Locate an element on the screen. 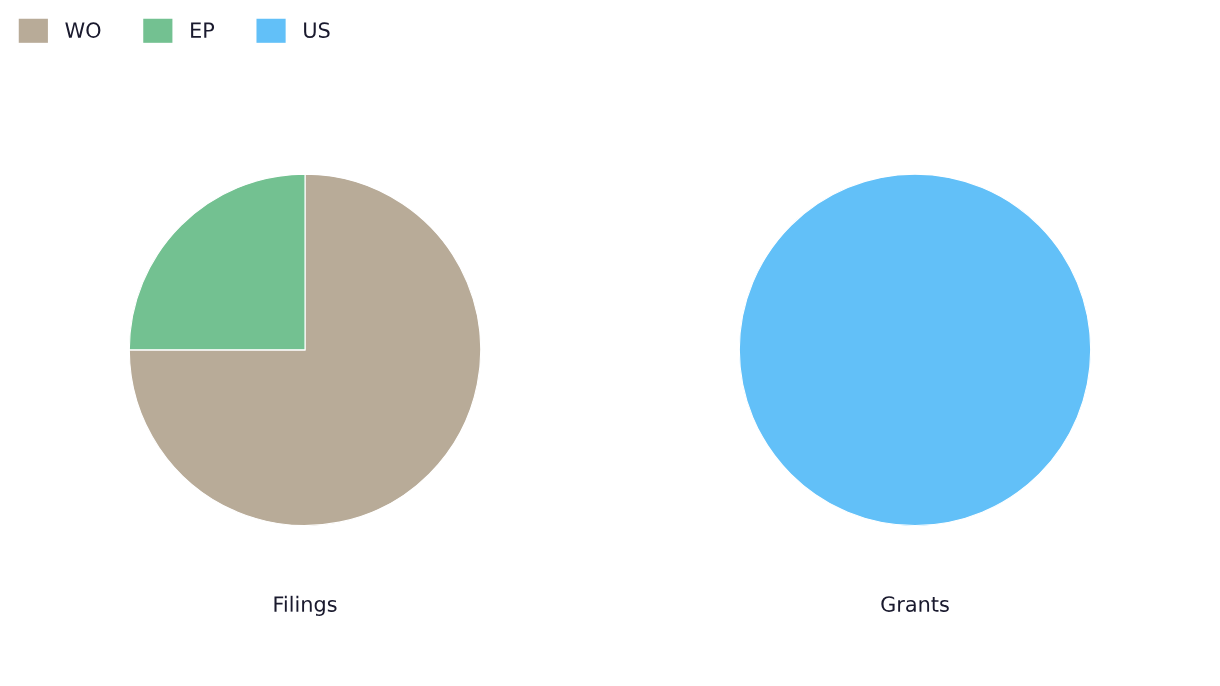 This screenshot has height=686, width=1220. legend-label: US is located at coordinates (317, 30).